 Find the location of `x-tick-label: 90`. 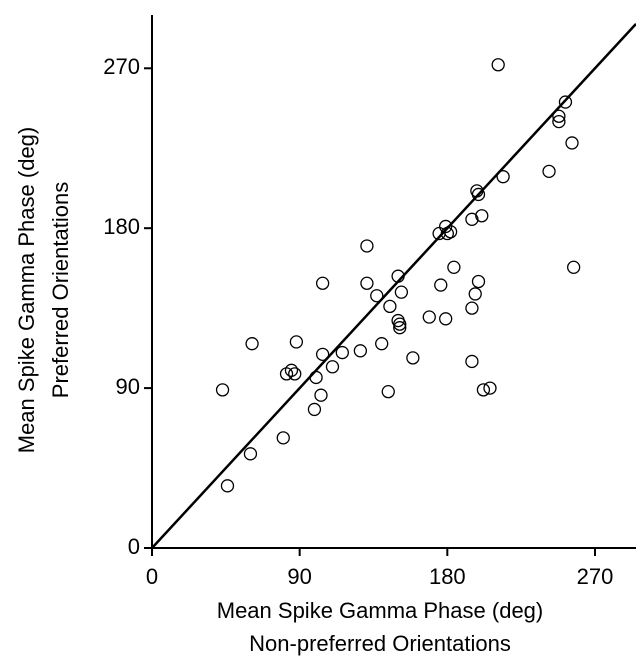

x-tick-label: 90 is located at coordinates (299, 576).